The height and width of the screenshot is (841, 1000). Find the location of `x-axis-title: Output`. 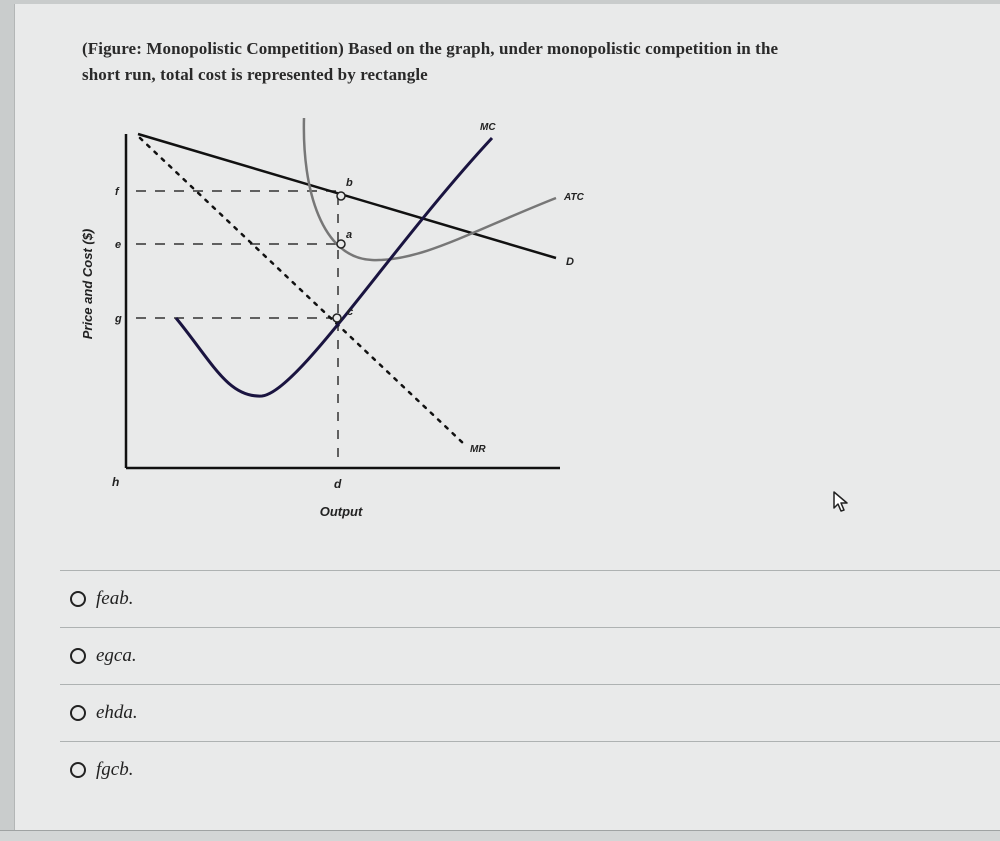

x-axis-title: Output is located at coordinates (341, 511).